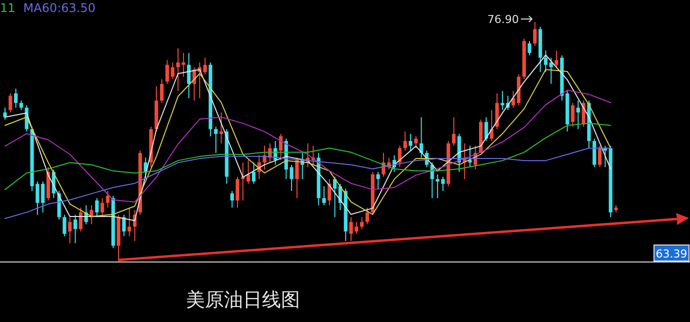 The width and height of the screenshot is (690, 322). What do you see at coordinates (243, 300) in the screenshot?
I see `text: 美原油日线图` at bounding box center [243, 300].